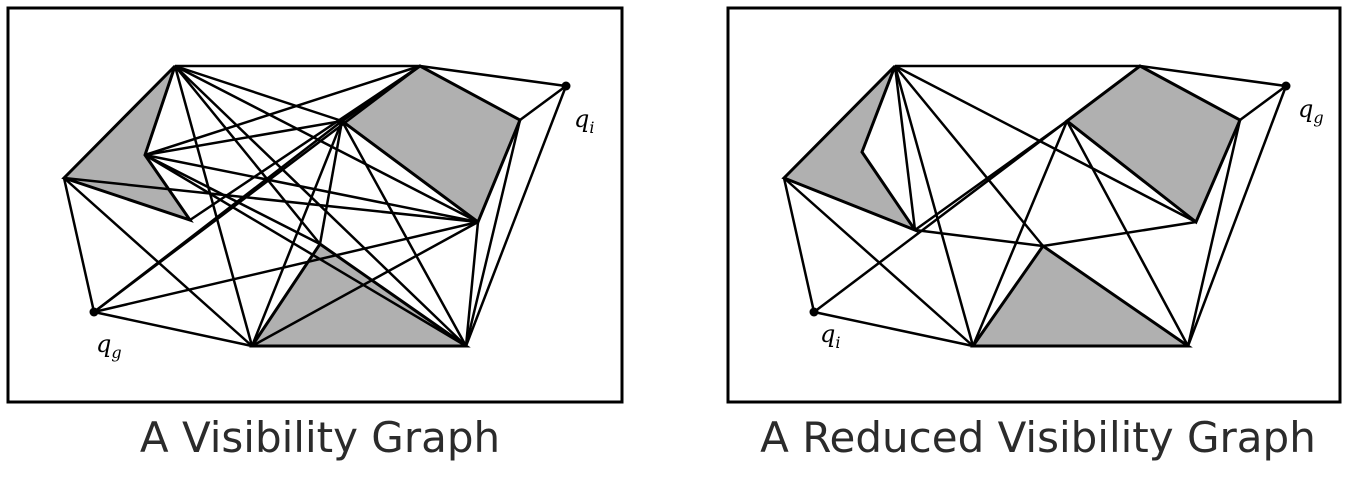 The height and width of the screenshot is (478, 1356). I want to click on label-bottom-left: qg, so click(109, 346).